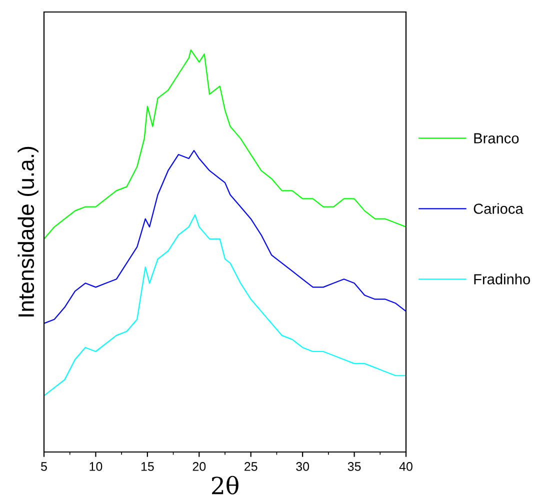 The image size is (555, 495). I want to click on x-tick-label: 20, so click(199, 466).